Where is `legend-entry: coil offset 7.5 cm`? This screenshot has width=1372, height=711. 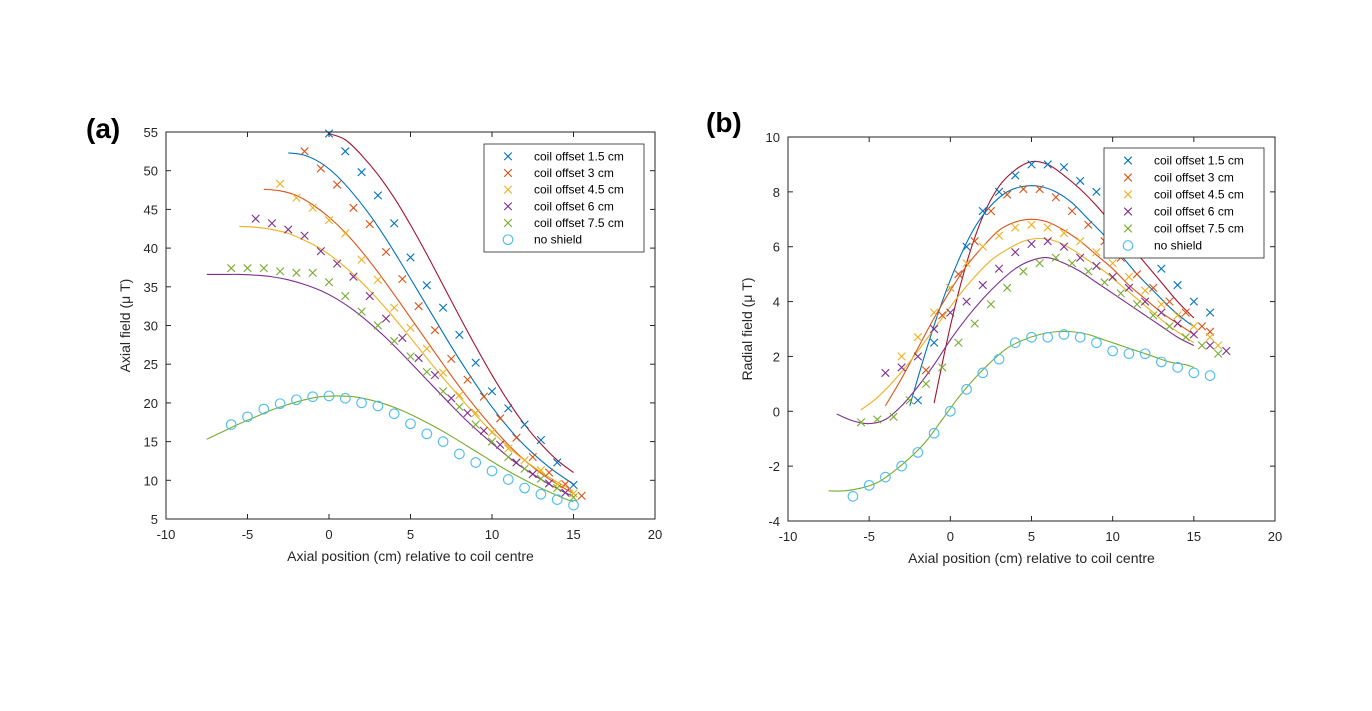
legend-entry: coil offset 7.5 cm is located at coordinates (1183, 229).